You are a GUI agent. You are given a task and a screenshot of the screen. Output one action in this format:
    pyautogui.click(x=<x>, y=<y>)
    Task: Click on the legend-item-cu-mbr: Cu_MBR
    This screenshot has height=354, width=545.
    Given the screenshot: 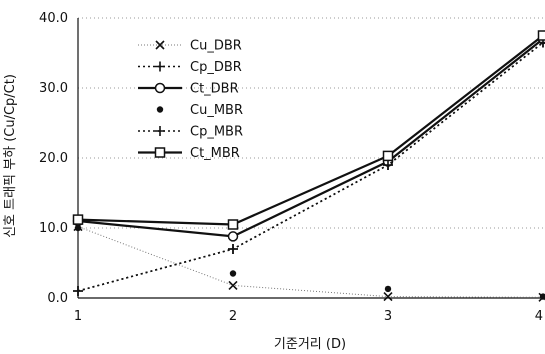 What is the action you would take?
    pyautogui.click(x=199, y=110)
    